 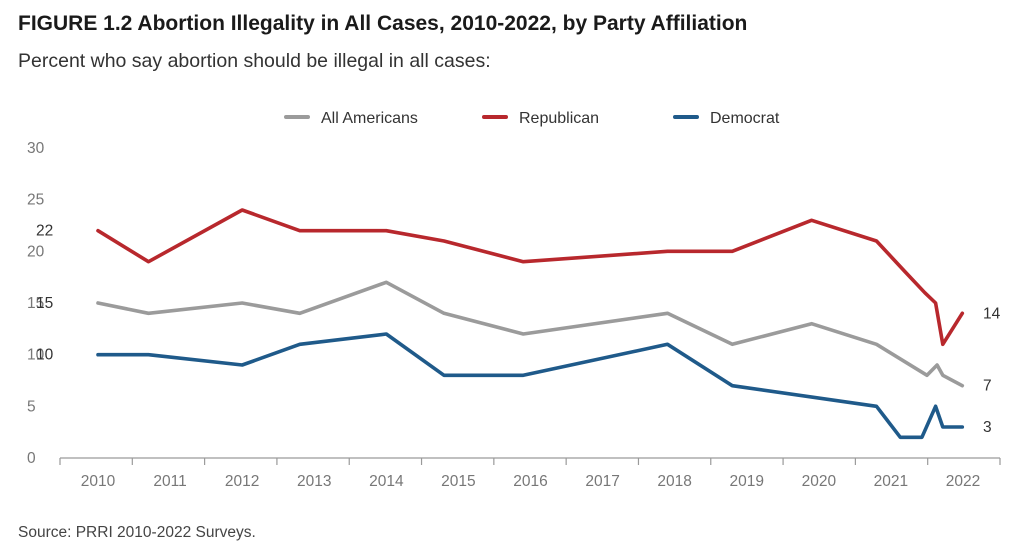 I want to click on y-axis: 0 5 10 15 20 25 30, so click(x=36, y=303).